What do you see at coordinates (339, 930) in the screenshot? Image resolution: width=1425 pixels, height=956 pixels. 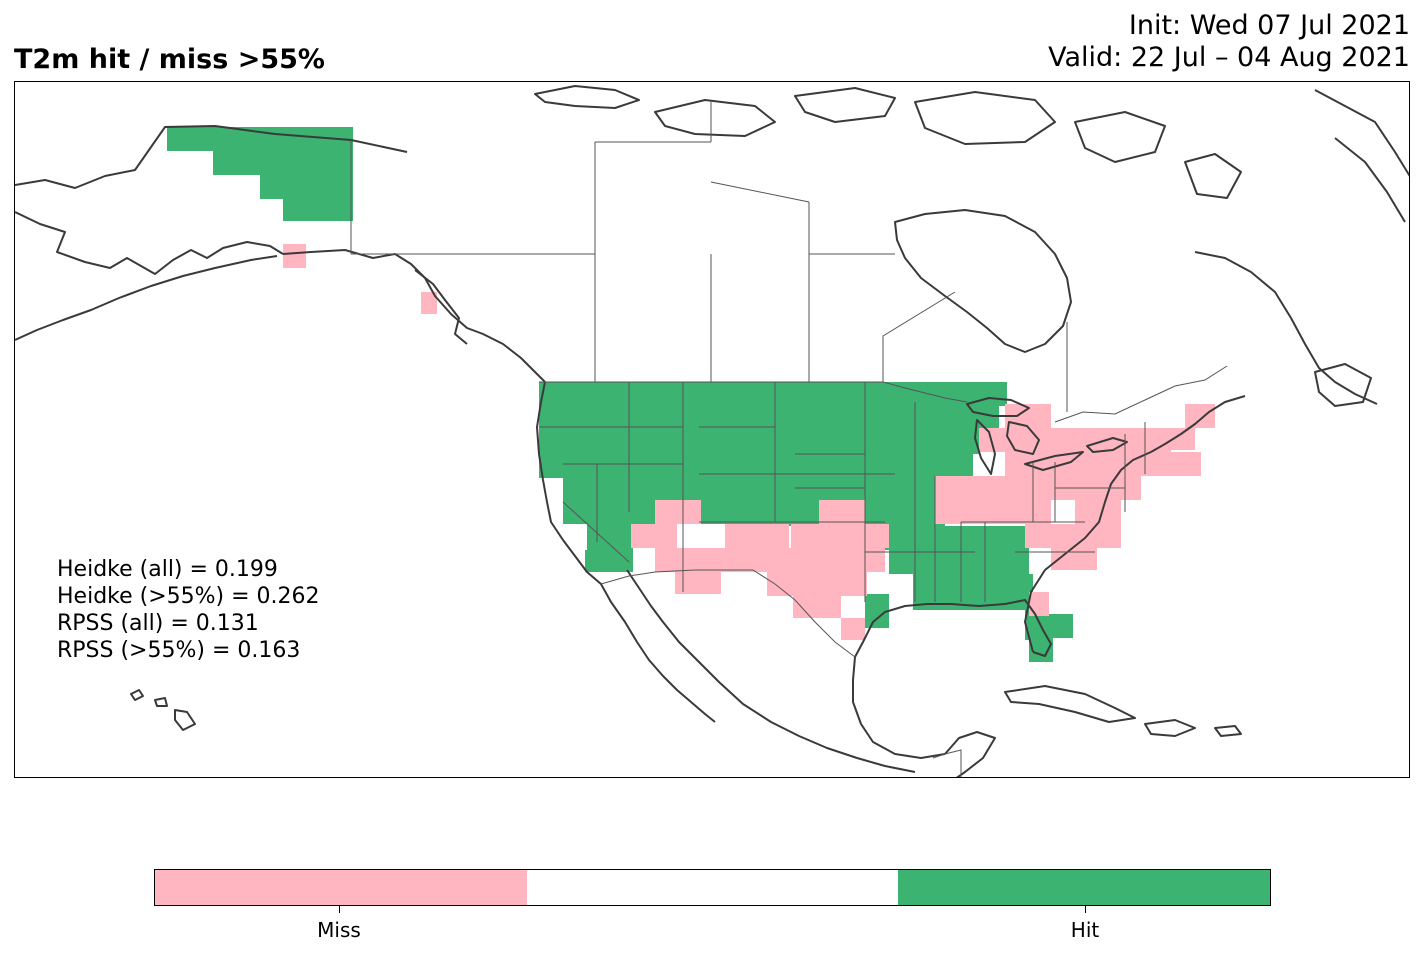 I see `colorbar-label-miss: Miss` at bounding box center [339, 930].